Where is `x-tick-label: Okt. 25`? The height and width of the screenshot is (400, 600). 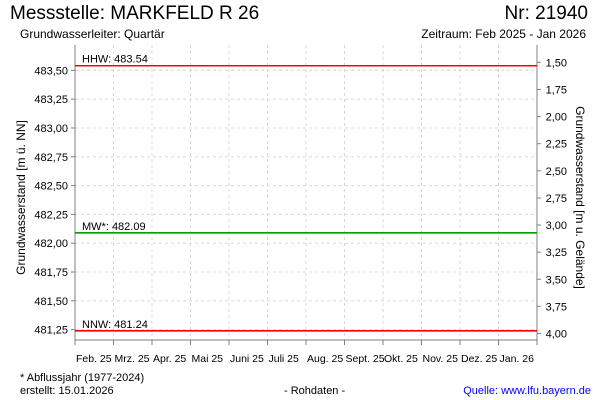
x-tick-label: Okt. 25 is located at coordinates (401, 359).